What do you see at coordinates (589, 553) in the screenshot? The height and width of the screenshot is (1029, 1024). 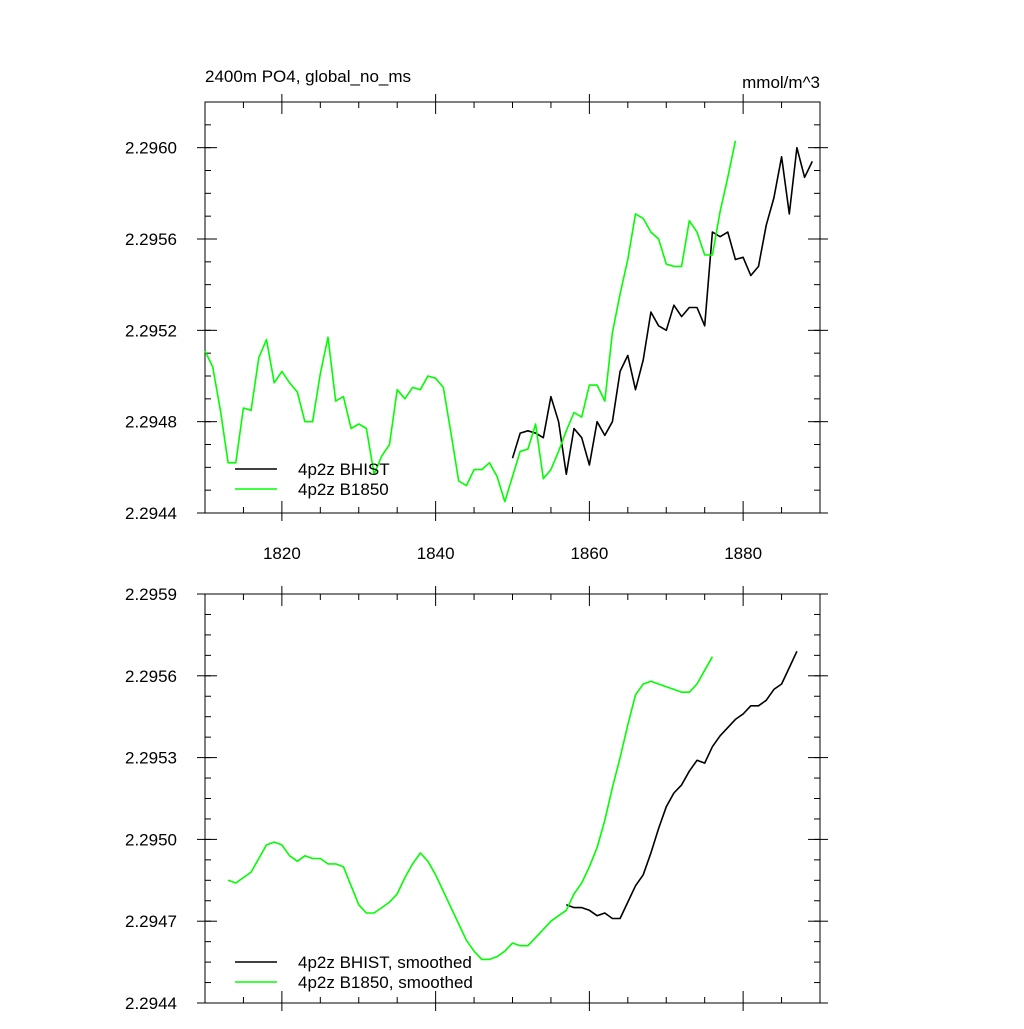 I see `x-tick-label: 1860` at bounding box center [589, 553].